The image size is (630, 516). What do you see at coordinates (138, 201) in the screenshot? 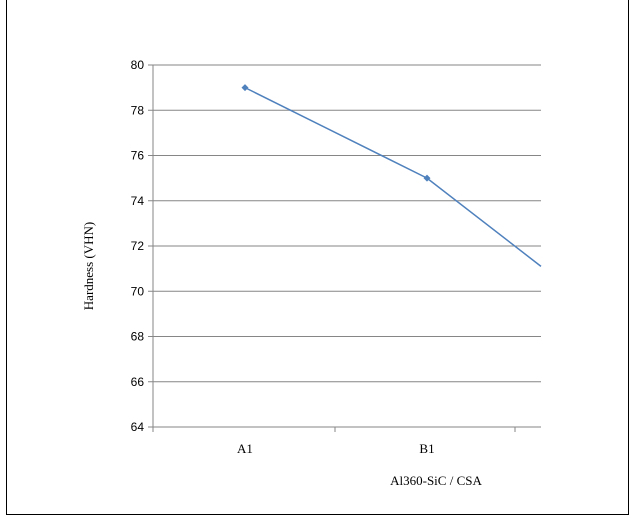
I see `y-tick-label: 74` at bounding box center [138, 201].